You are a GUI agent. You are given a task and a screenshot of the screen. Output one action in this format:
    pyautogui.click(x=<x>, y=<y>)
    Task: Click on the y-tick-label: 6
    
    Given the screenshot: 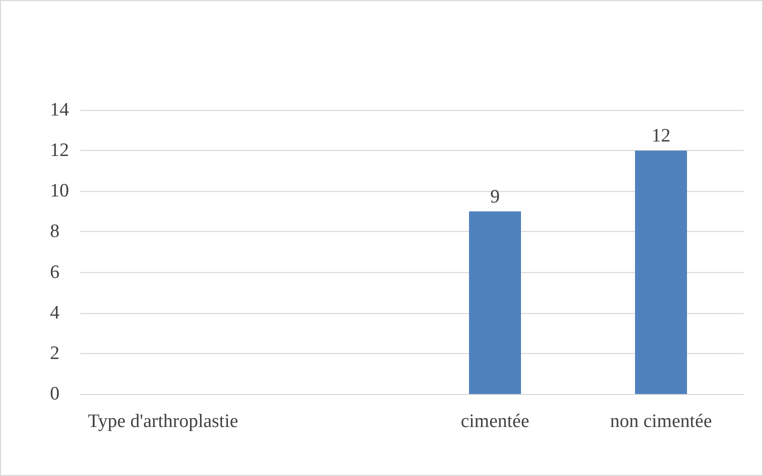 What is the action you would take?
    pyautogui.click(x=55, y=272)
    